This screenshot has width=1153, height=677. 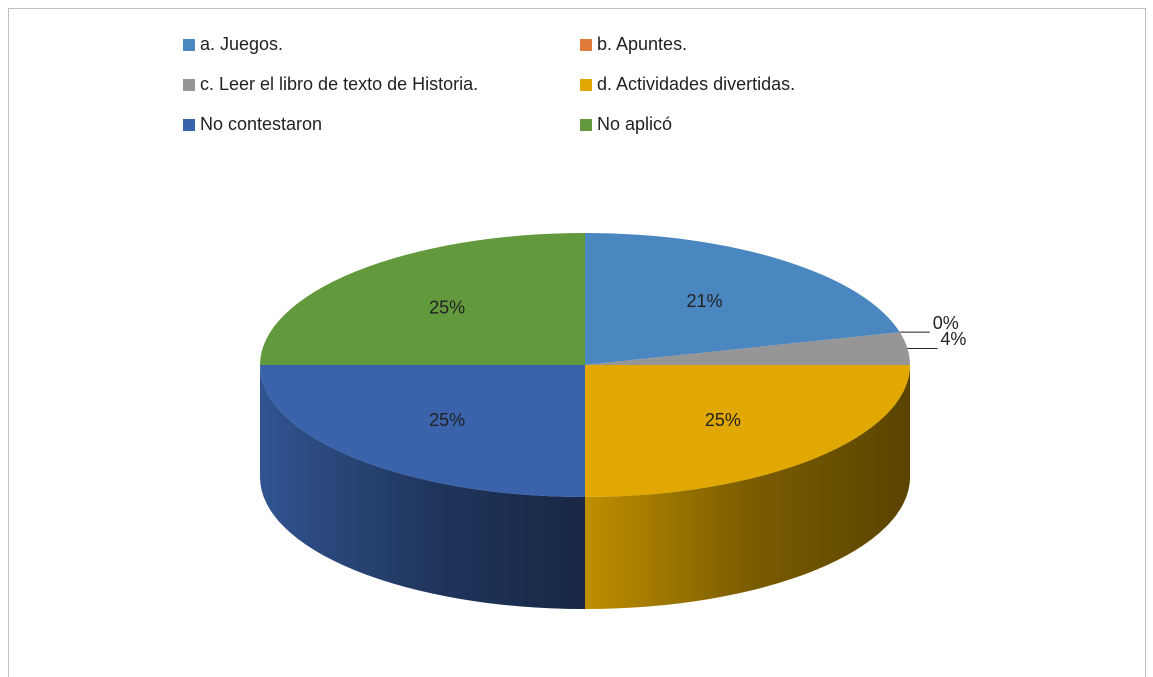 What do you see at coordinates (946, 323) in the screenshot?
I see `data-label: 0%` at bounding box center [946, 323].